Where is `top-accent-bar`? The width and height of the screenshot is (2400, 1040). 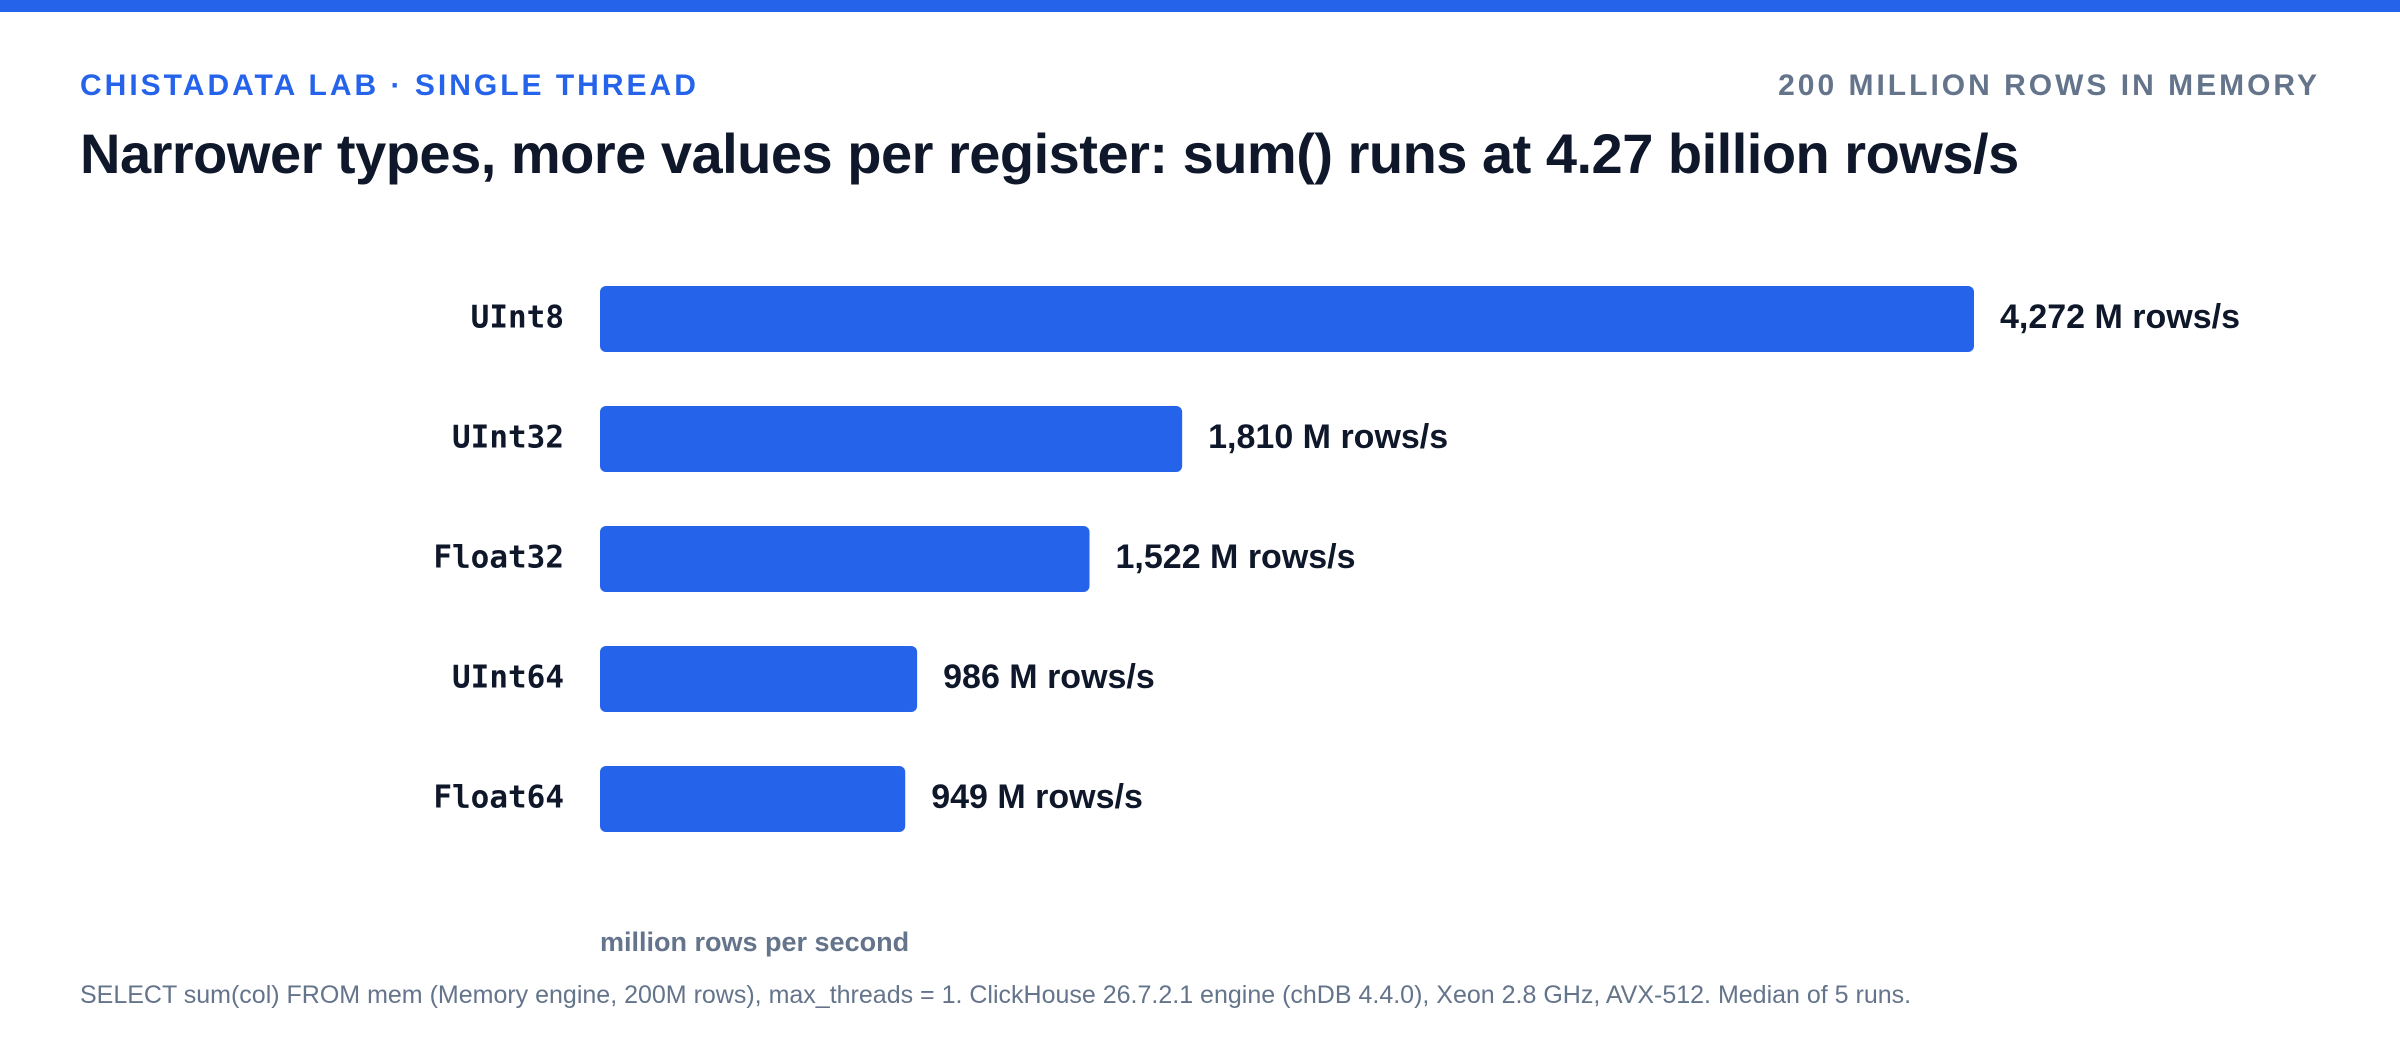
top-accent-bar is located at coordinates (1200, 6).